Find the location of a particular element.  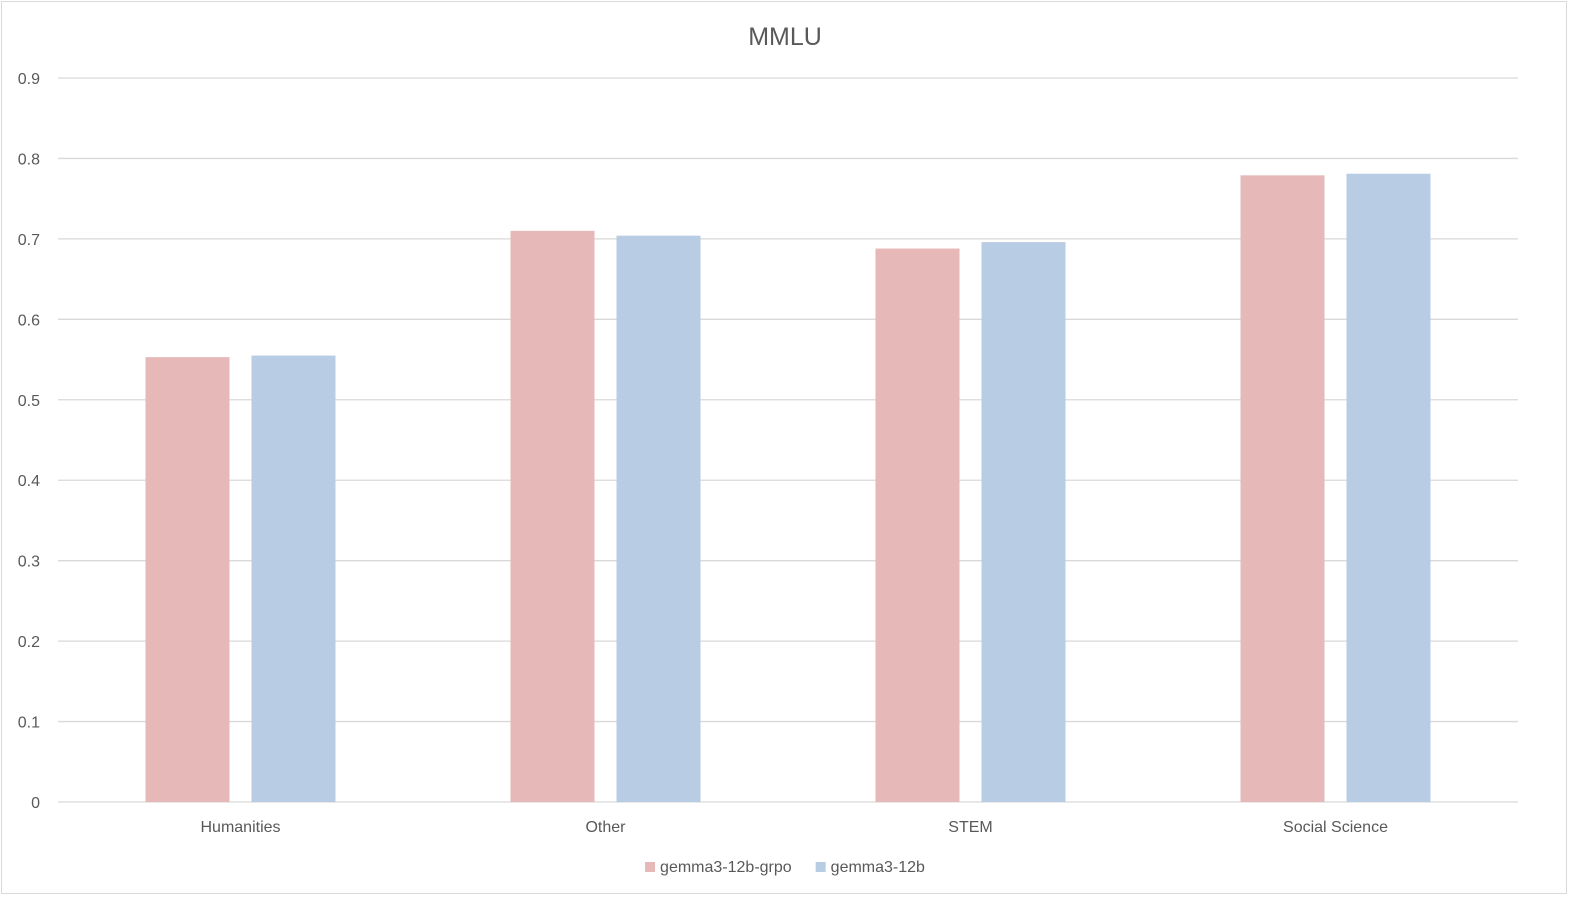

bar-gemma3-12b-social-science is located at coordinates (1388, 487).